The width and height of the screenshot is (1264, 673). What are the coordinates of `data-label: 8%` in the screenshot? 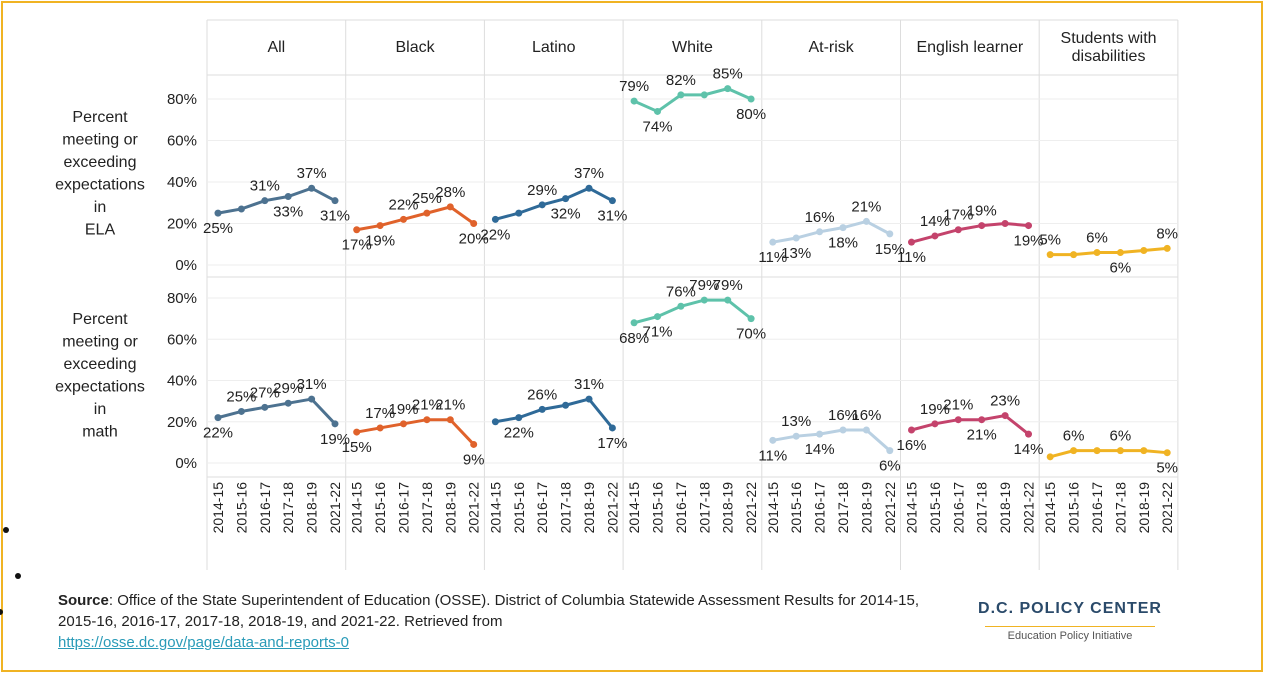 It's located at (1167, 233).